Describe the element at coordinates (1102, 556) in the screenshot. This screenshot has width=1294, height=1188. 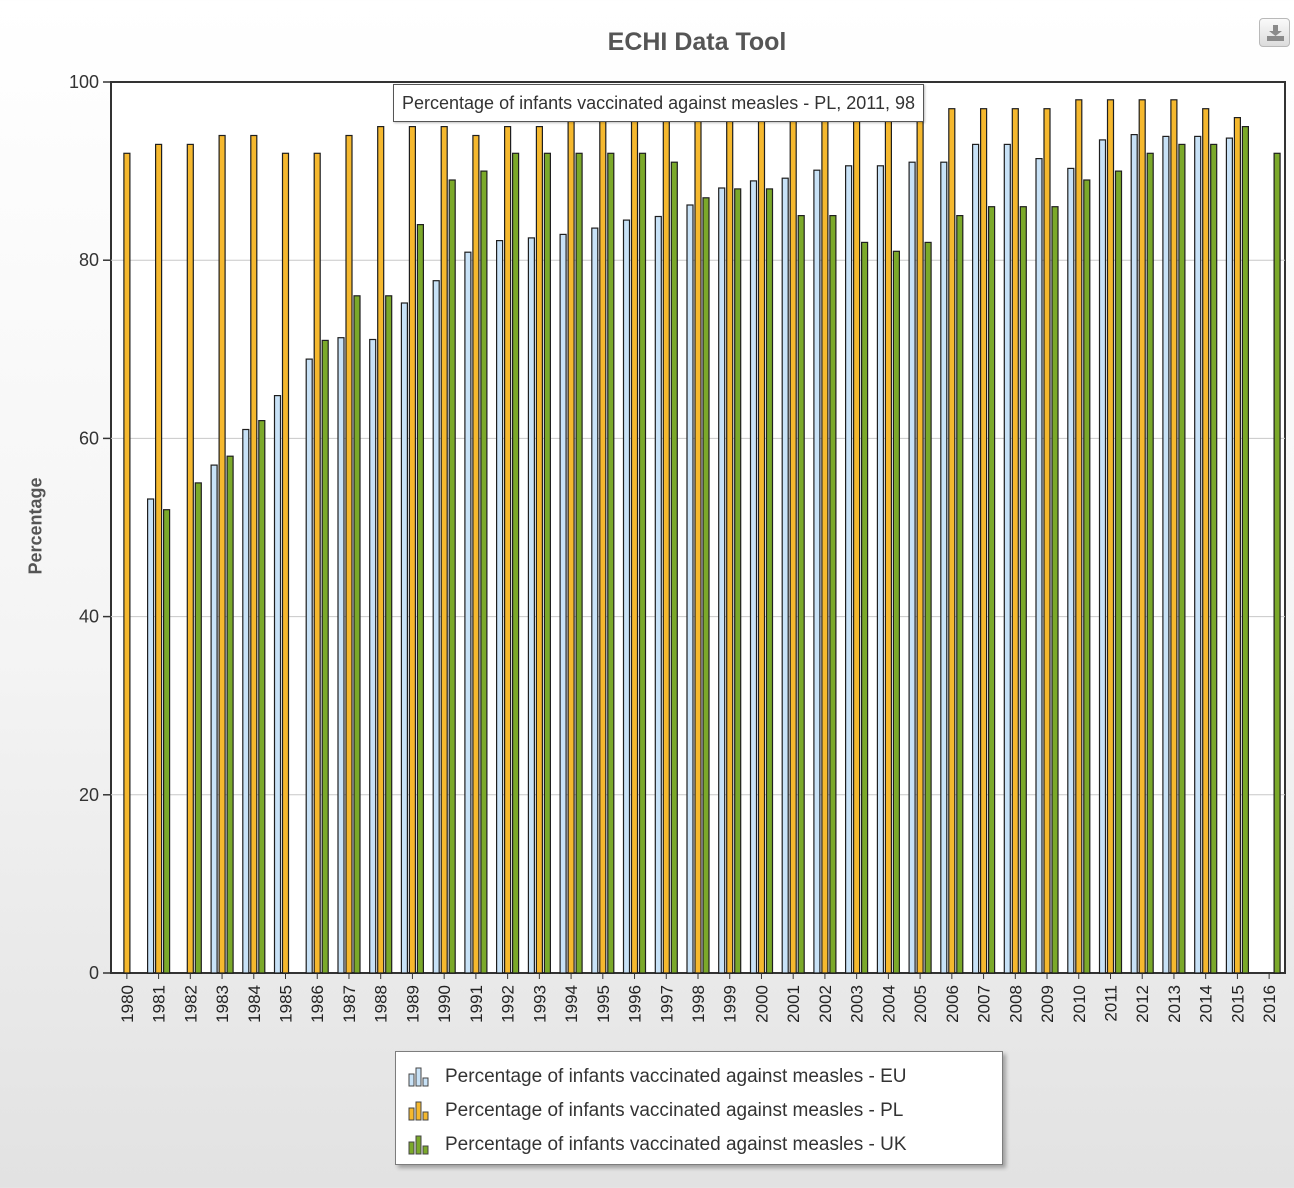
I see `bar-eu-2011` at that location.